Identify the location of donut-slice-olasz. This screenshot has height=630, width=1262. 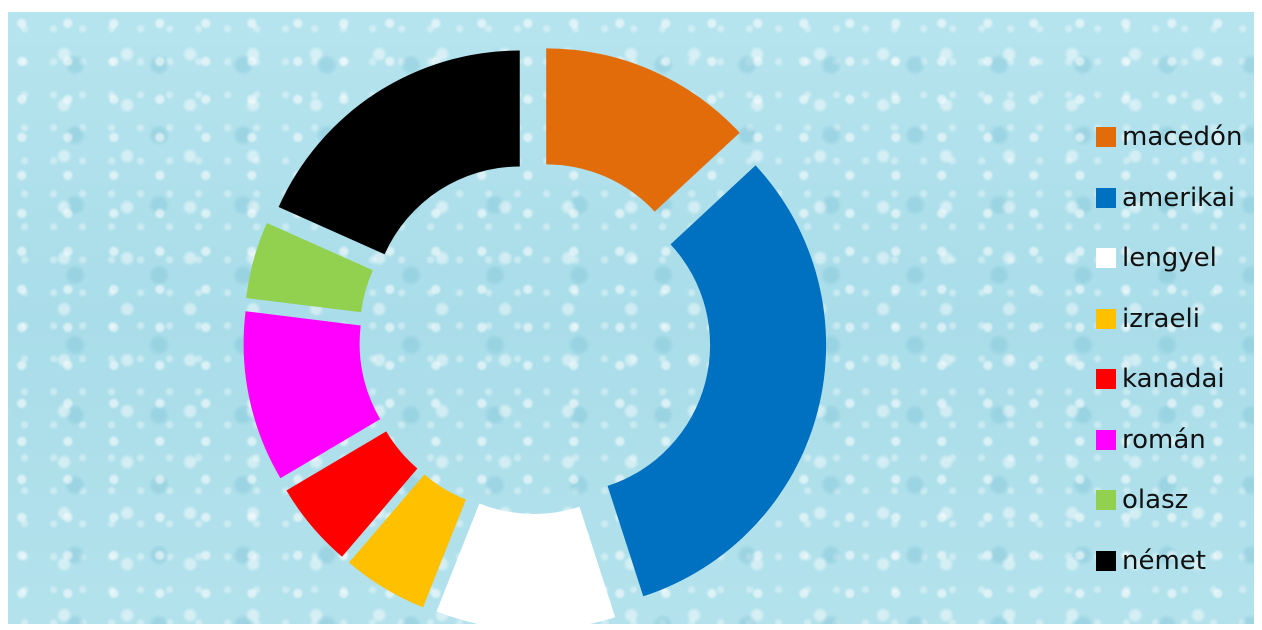
(309, 267).